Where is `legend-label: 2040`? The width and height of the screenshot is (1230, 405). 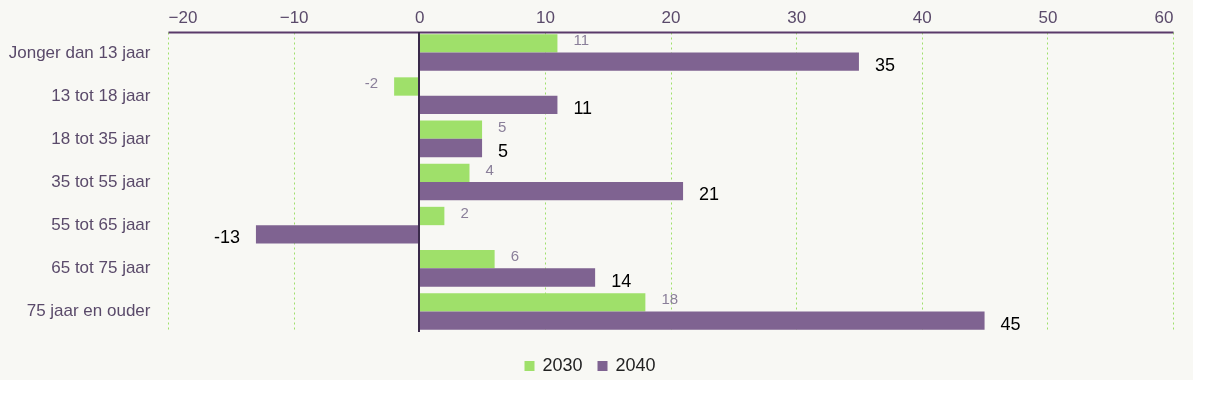
legend-label: 2040 is located at coordinates (635, 365).